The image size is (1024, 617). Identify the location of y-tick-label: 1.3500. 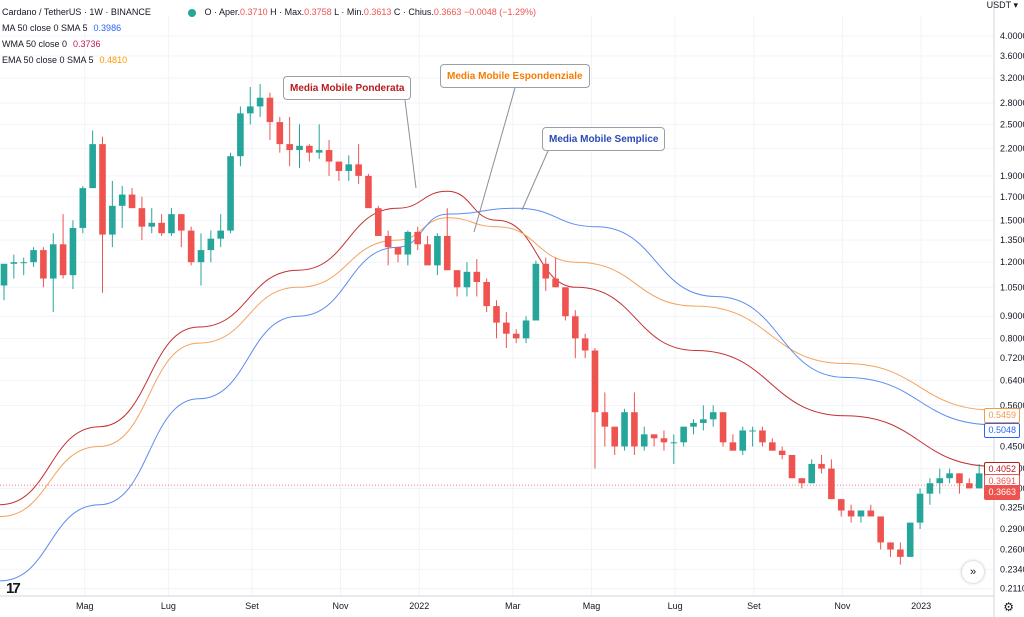
(1012, 240).